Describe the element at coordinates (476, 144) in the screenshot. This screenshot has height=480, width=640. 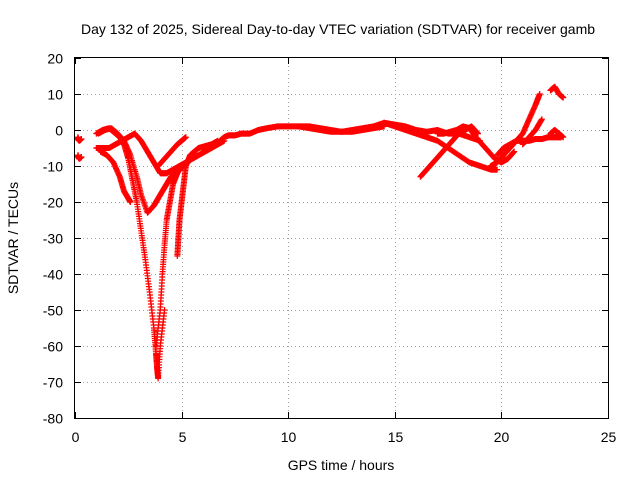
I see `series-pass-n` at that location.